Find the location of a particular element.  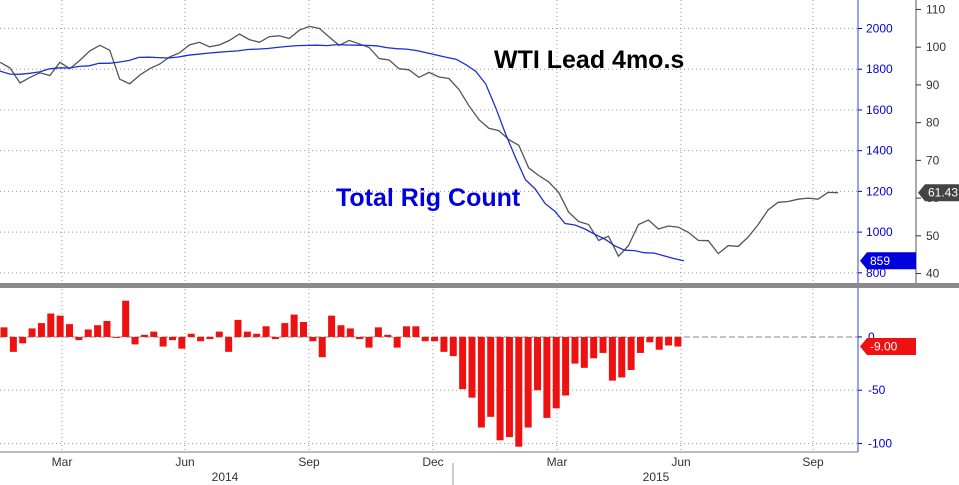

x-year-label: 2014 is located at coordinates (225, 477).